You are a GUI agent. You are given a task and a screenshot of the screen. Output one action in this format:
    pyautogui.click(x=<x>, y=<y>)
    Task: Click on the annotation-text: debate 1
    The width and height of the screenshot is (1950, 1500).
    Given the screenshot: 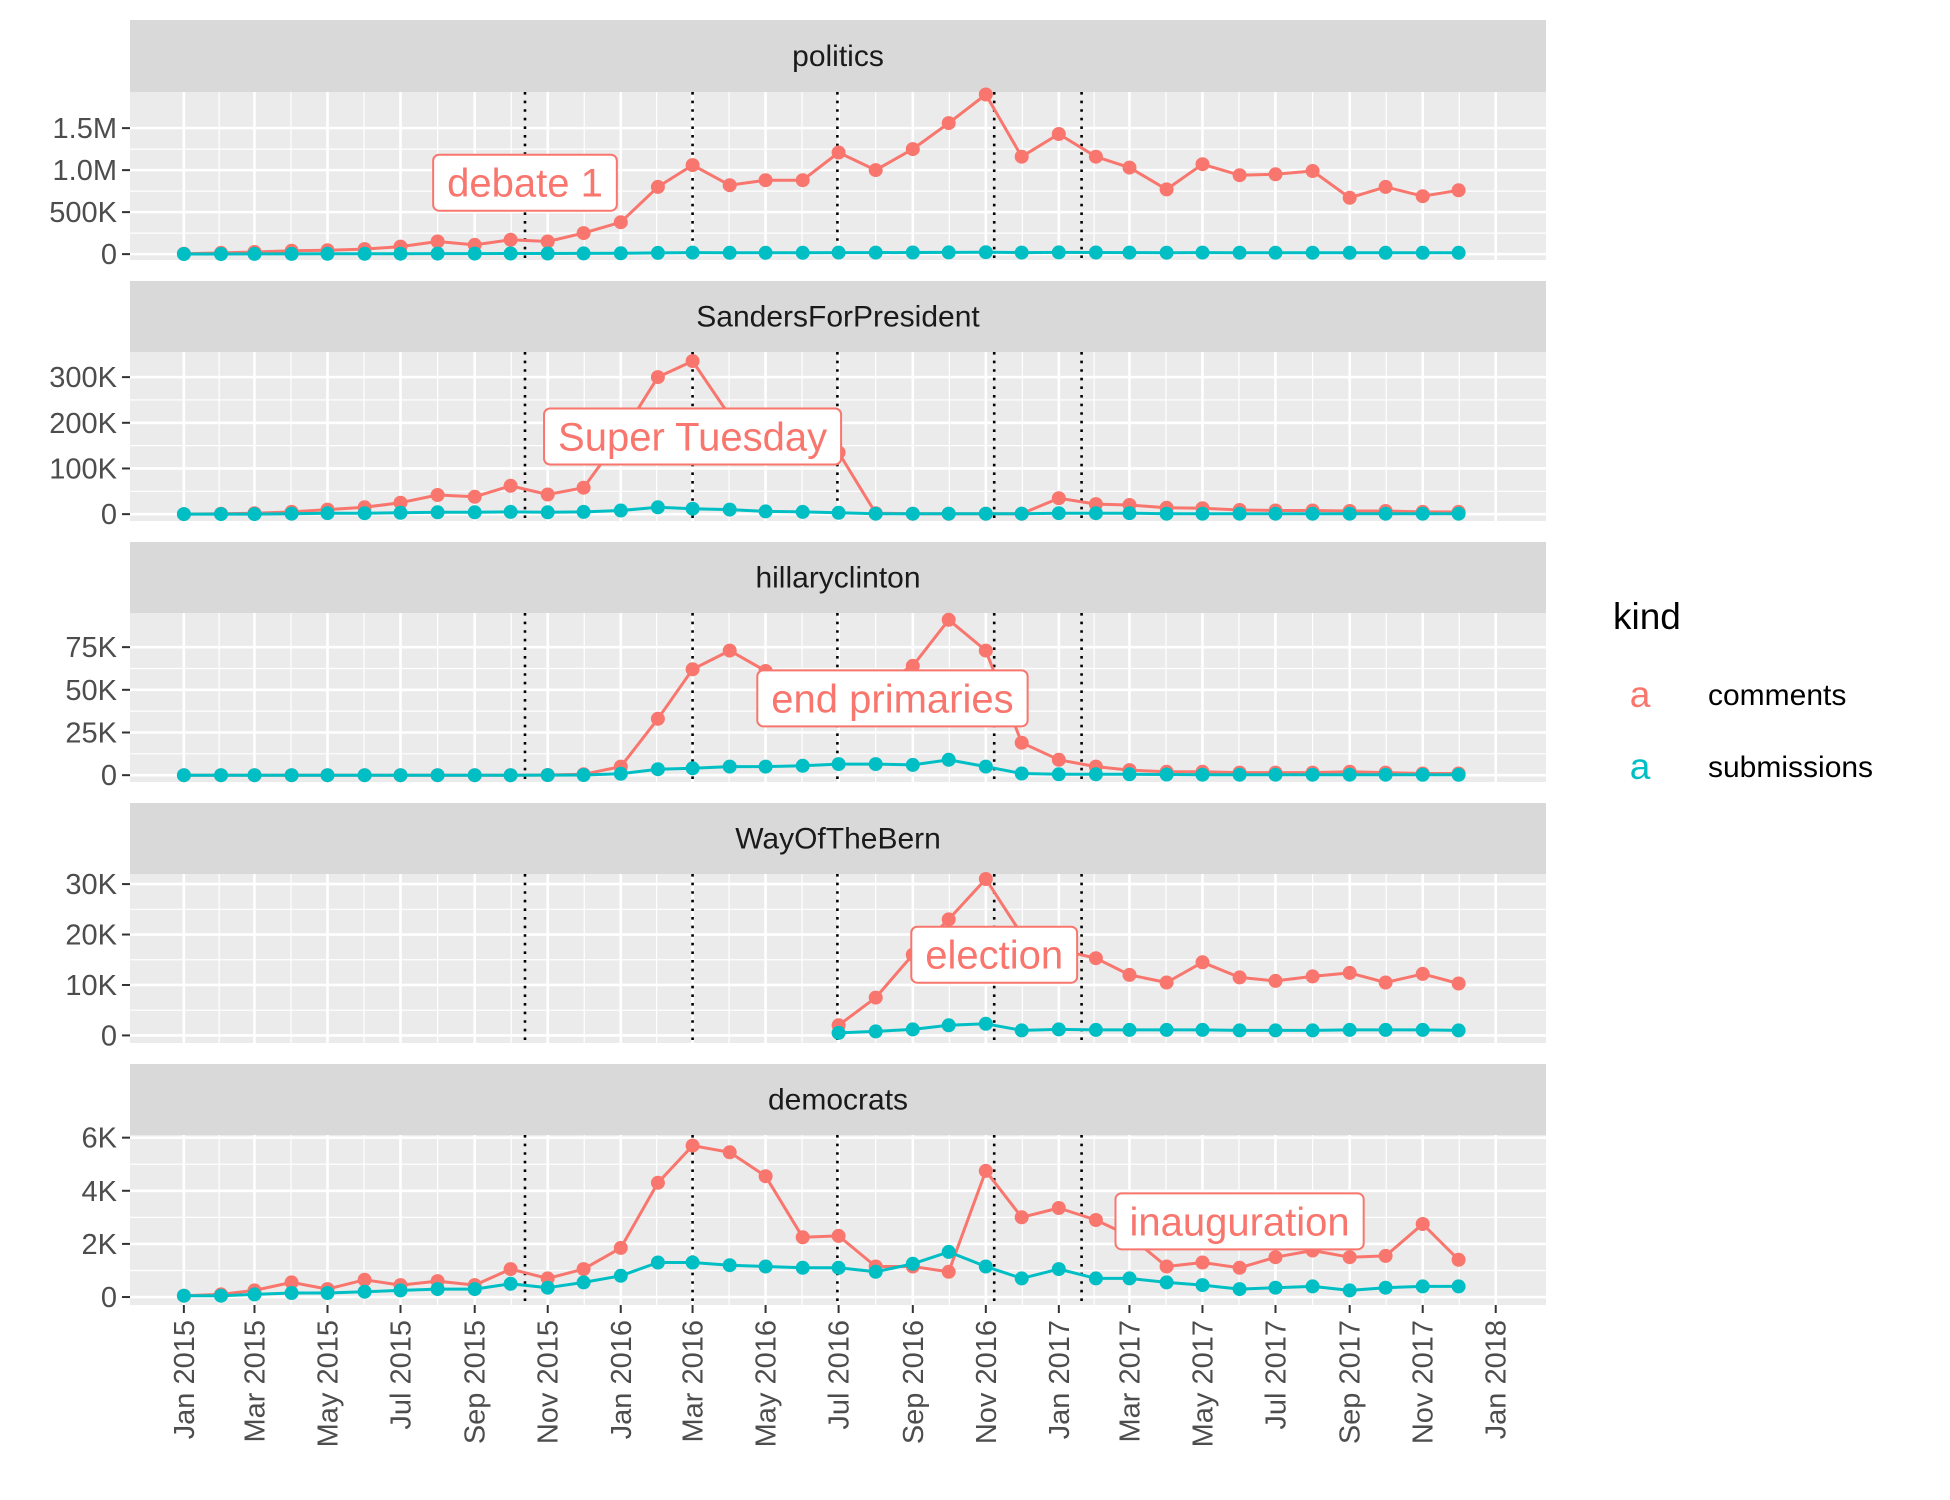 What is the action you would take?
    pyautogui.click(x=525, y=184)
    